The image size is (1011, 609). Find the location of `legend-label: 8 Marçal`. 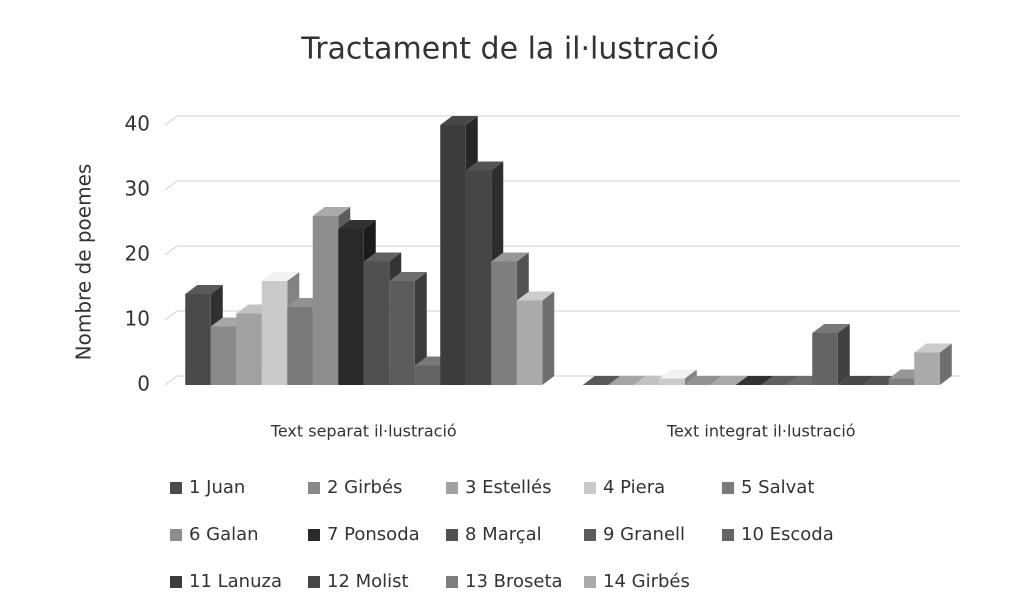

legend-label: 8 Marçal is located at coordinates (503, 534).